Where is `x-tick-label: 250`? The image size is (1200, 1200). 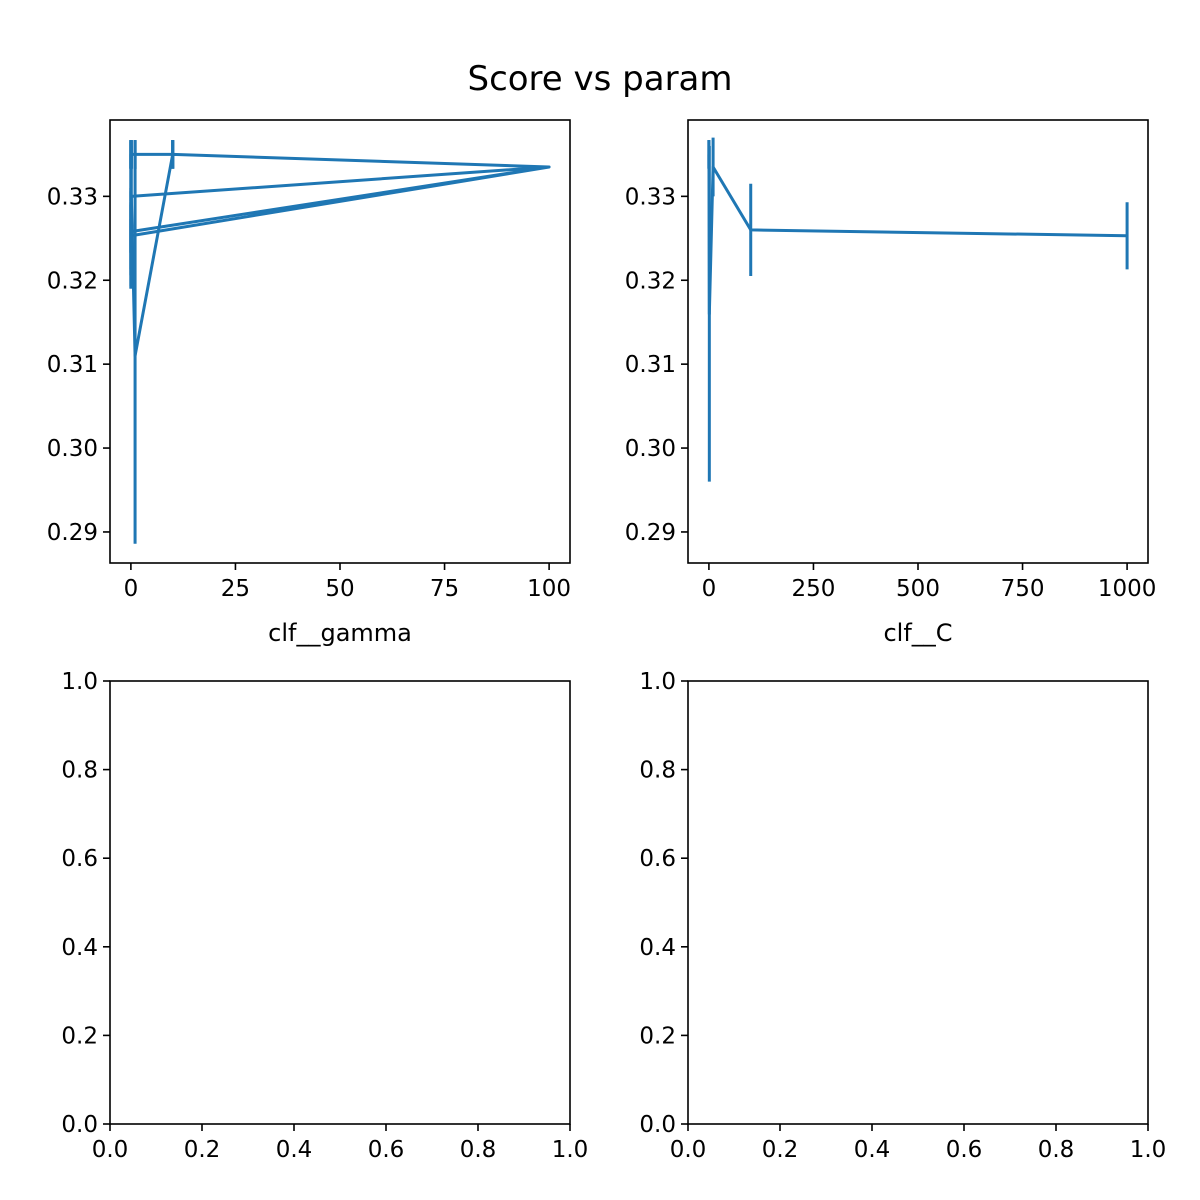
x-tick-label: 250 is located at coordinates (814, 589).